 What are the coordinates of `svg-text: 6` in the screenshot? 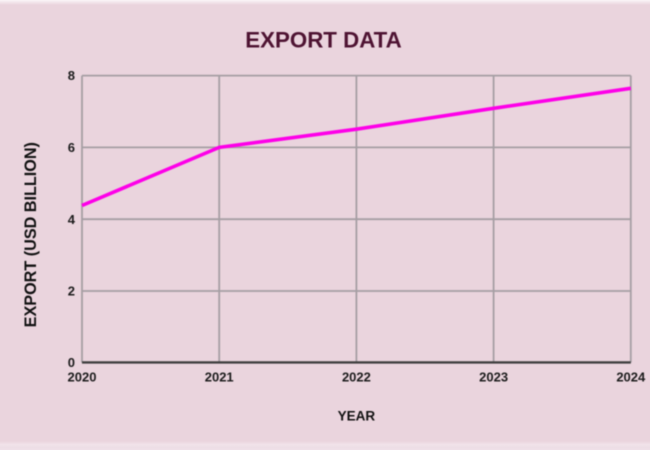 It's located at (71, 147).